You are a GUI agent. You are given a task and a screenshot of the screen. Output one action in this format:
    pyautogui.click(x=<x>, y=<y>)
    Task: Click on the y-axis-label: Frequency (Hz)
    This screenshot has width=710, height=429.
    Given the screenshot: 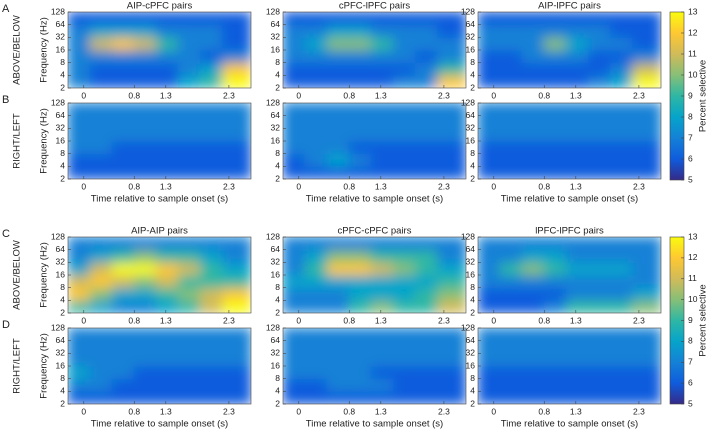 What is the action you would take?
    pyautogui.click(x=44, y=274)
    